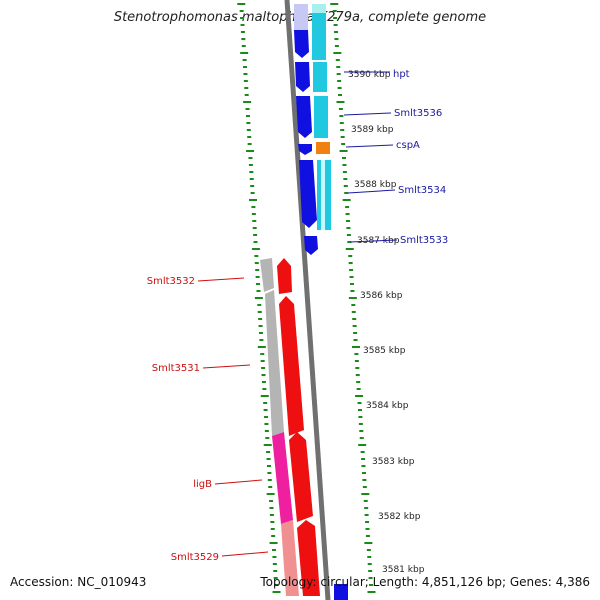 This screenshot has height=600, width=600. Describe the element at coordinates (308, 558) in the screenshot. I see `feature-cds-smlt3529` at that location.